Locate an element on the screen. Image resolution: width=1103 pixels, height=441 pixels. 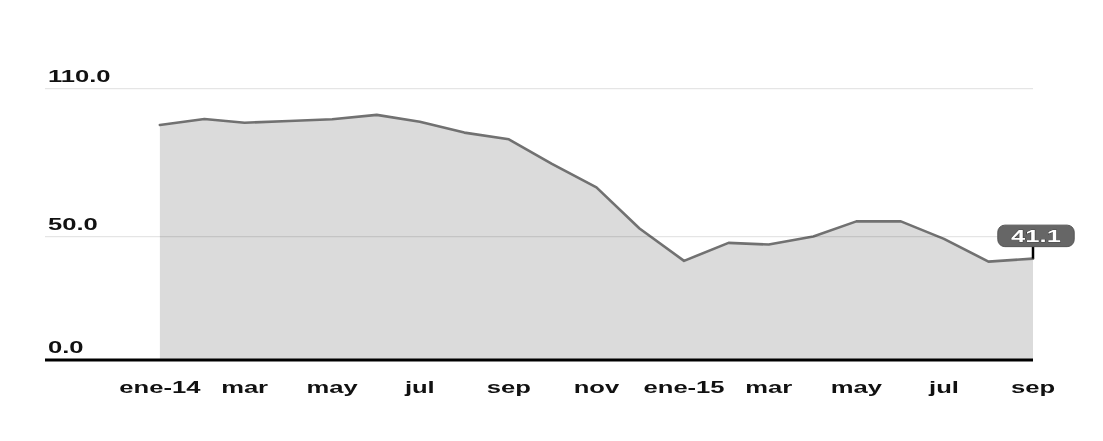
x-tick-label: ene-15 is located at coordinates (684, 387).